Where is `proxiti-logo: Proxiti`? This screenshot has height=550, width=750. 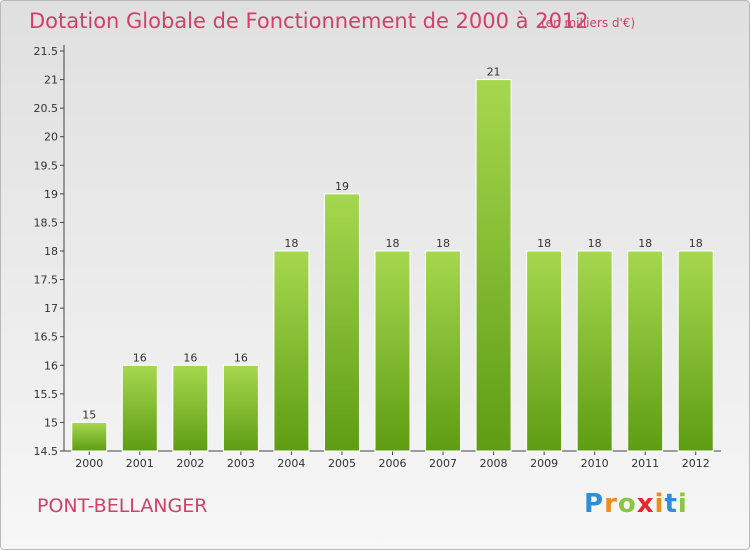
proxiti-logo: Proxiti is located at coordinates (636, 504).